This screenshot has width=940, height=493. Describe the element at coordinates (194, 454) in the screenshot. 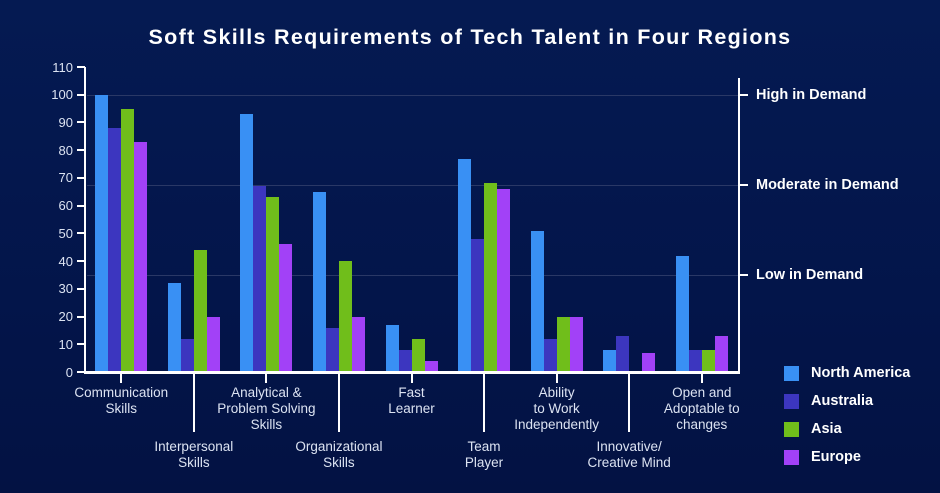

I see `category-label: Interpersonal Skills` at that location.